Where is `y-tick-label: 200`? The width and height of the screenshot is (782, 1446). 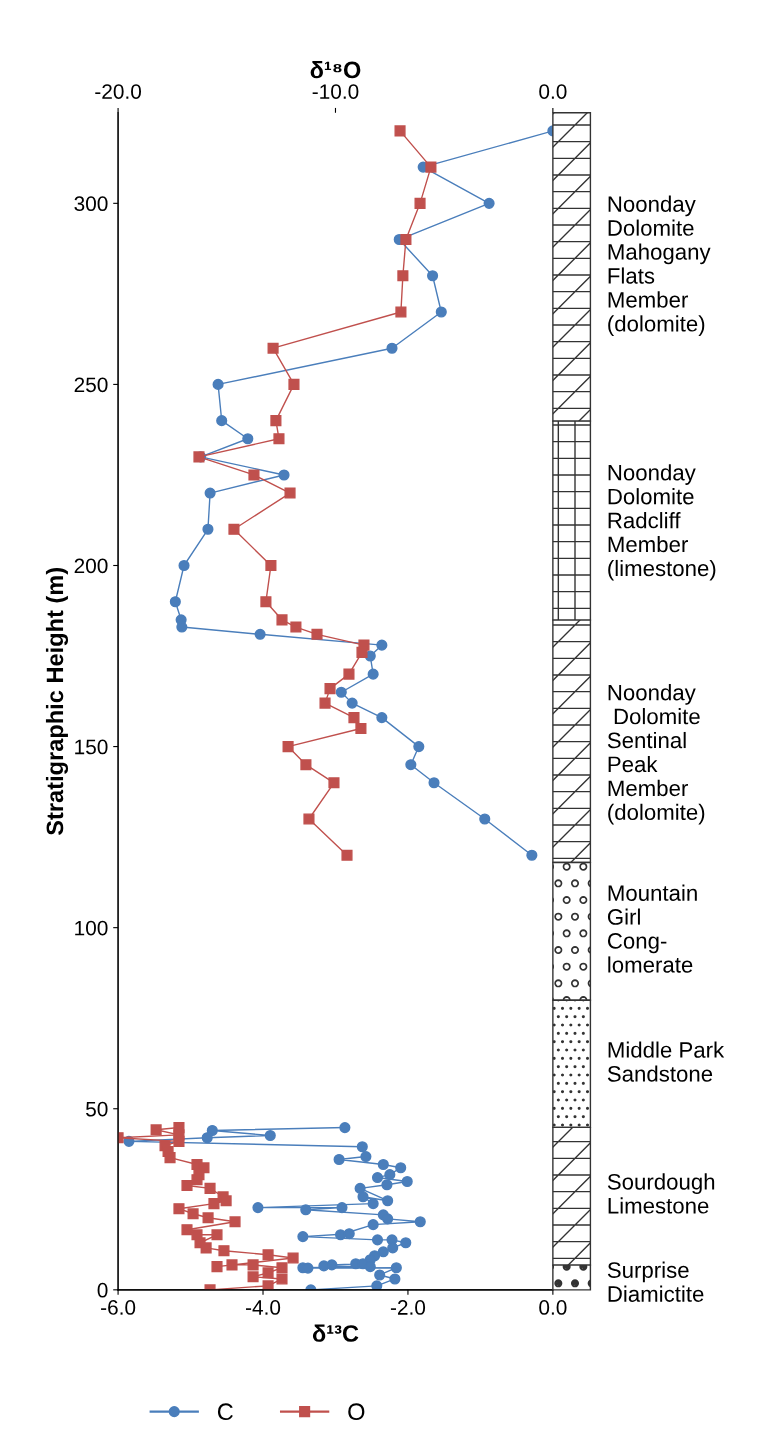
y-tick-label: 200 is located at coordinates (91, 566).